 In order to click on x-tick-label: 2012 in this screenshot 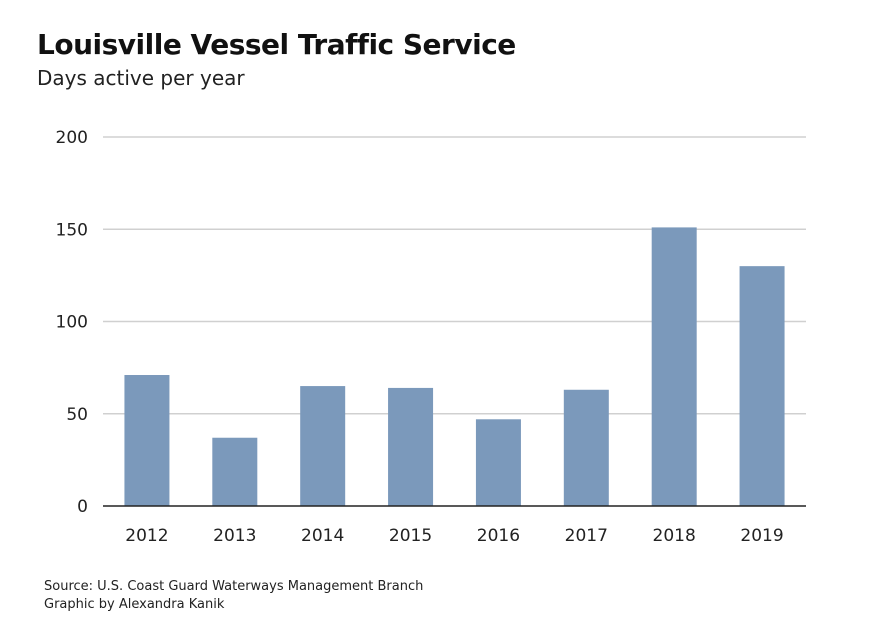, I will do `click(146, 536)`.